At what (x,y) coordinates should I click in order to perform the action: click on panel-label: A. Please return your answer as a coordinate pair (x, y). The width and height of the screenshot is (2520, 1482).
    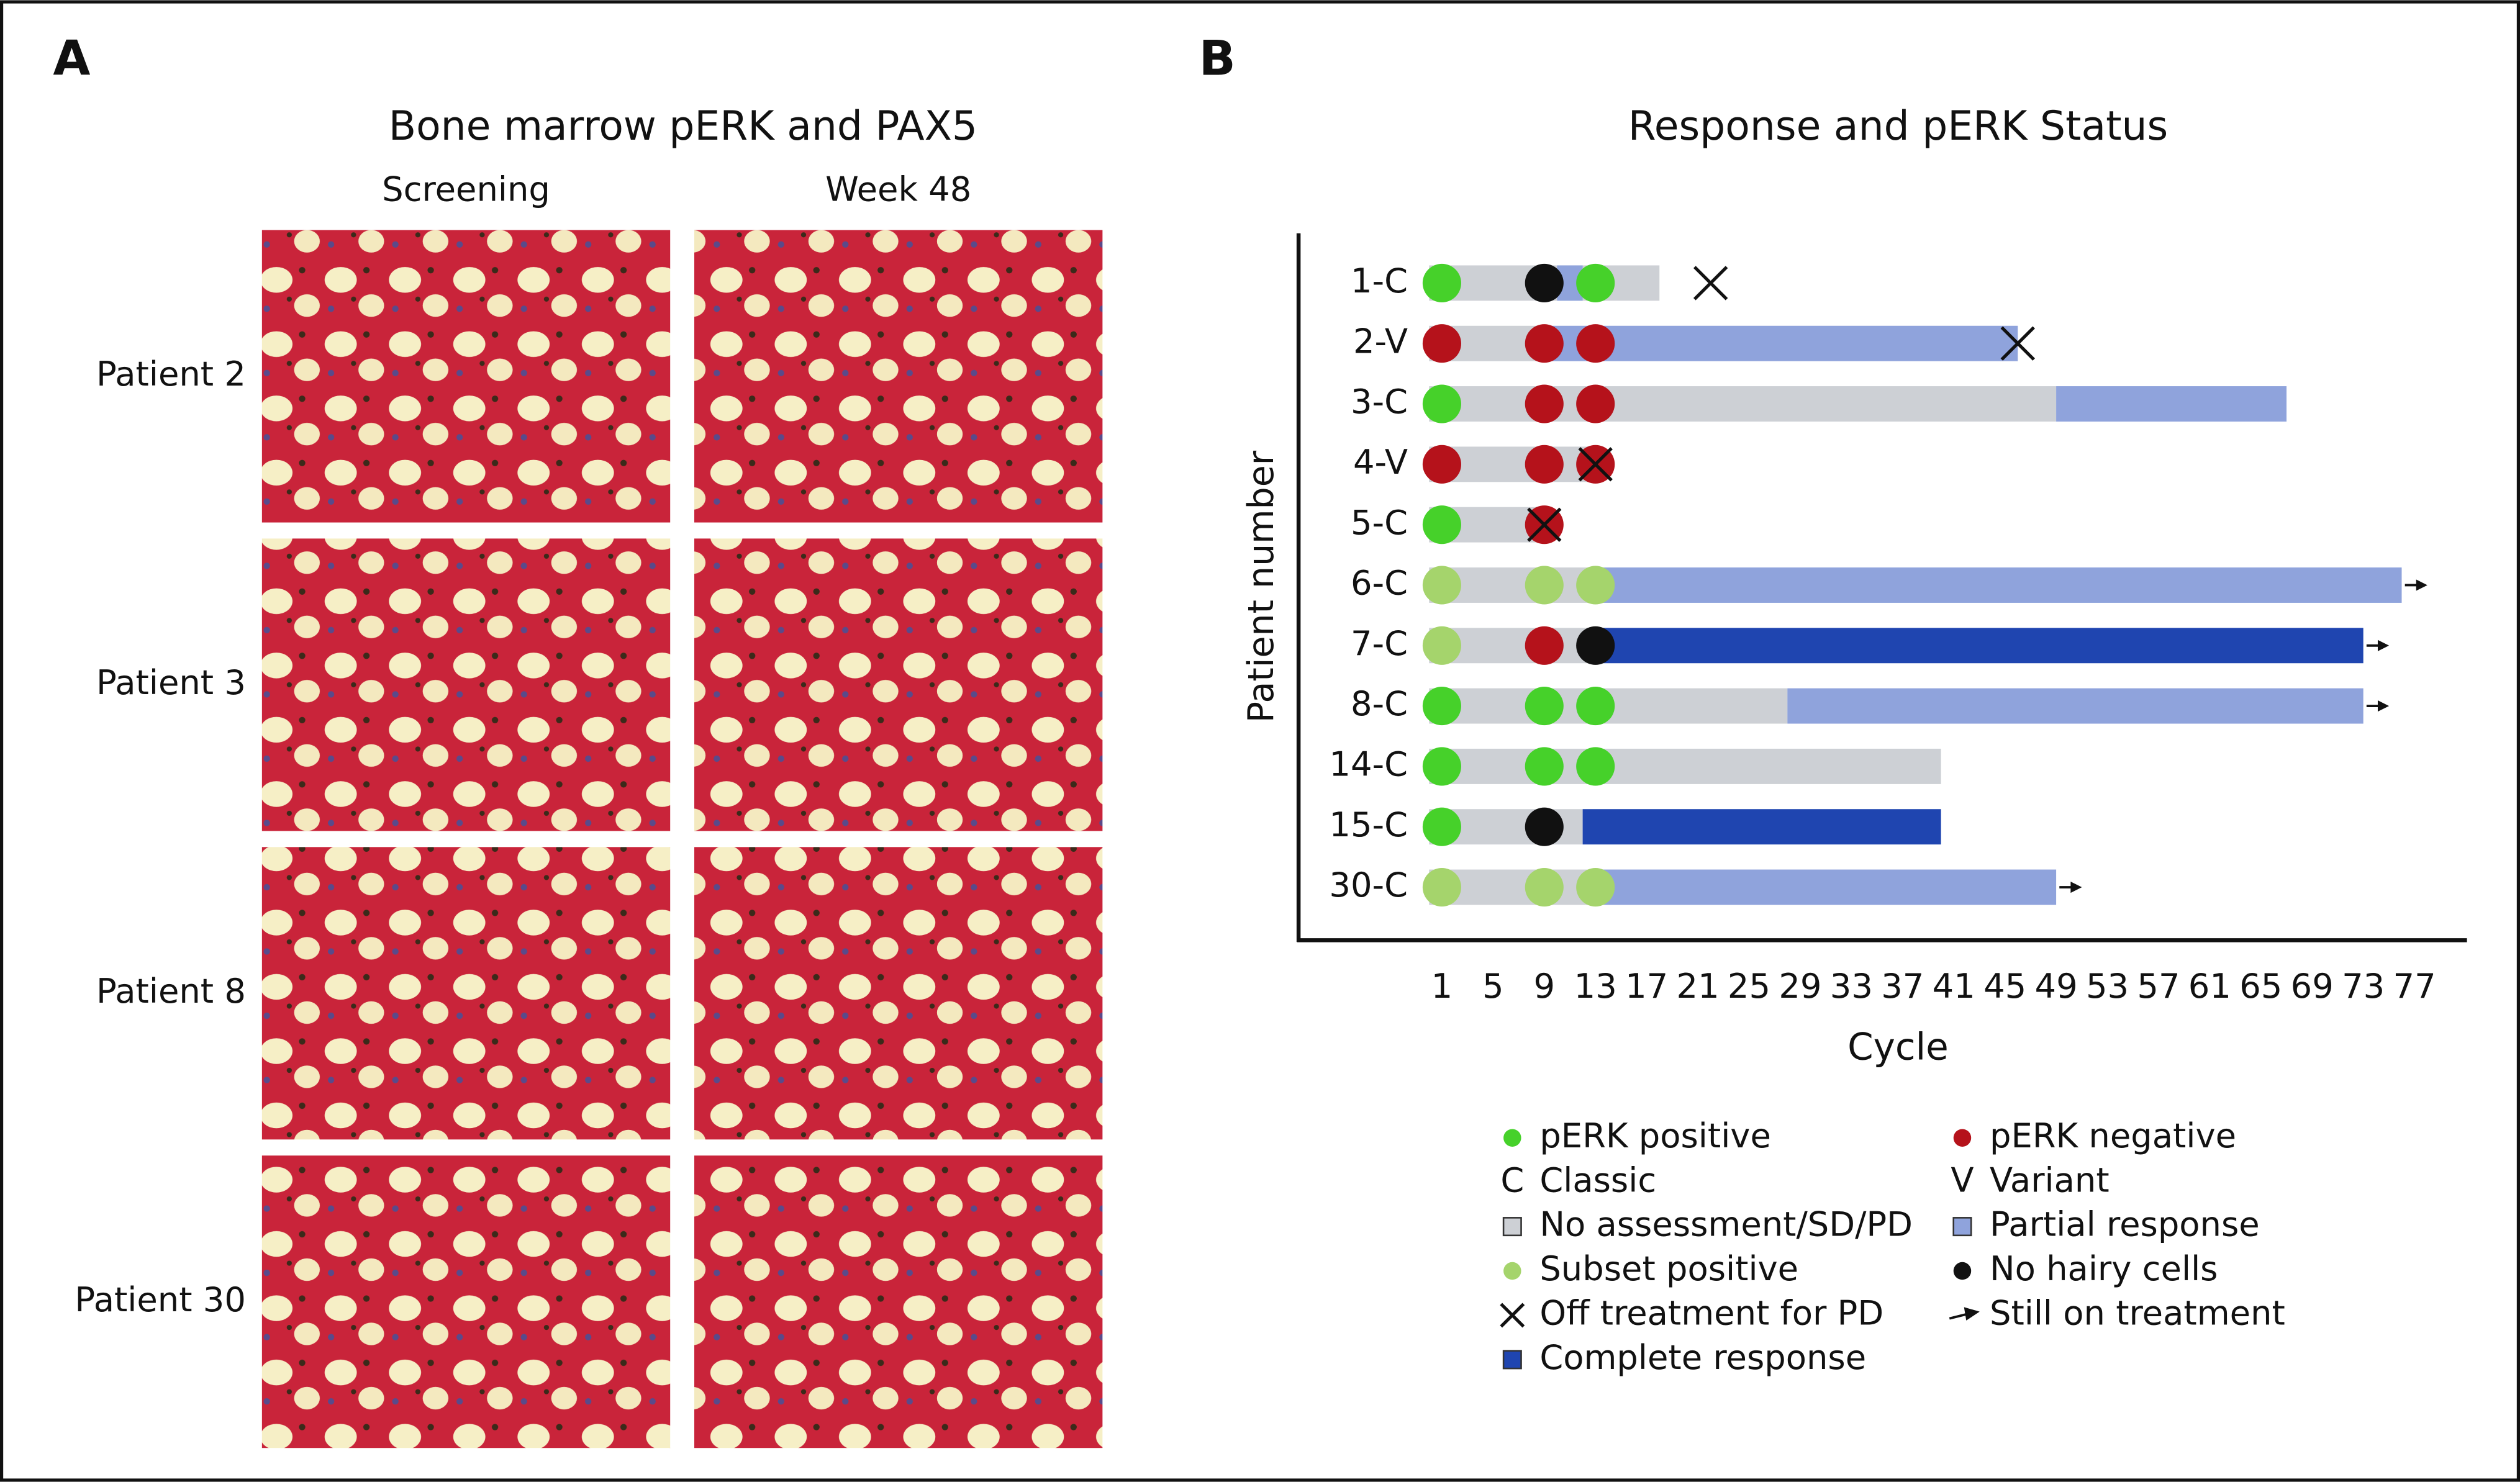
    Looking at the image, I should click on (71, 58).